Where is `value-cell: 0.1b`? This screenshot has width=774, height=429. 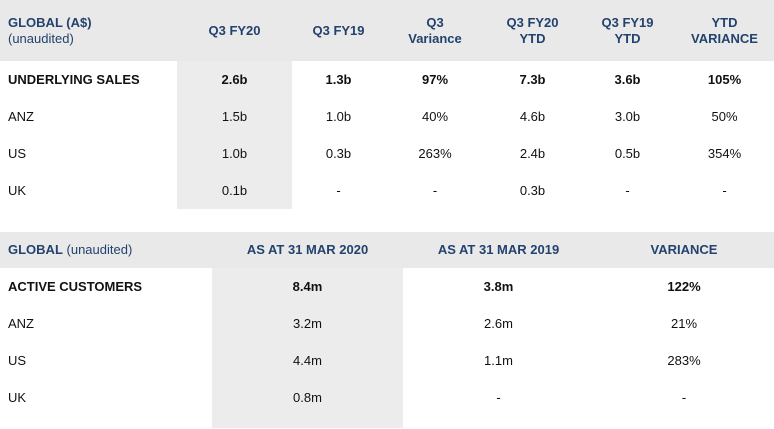 value-cell: 0.1b is located at coordinates (234, 190).